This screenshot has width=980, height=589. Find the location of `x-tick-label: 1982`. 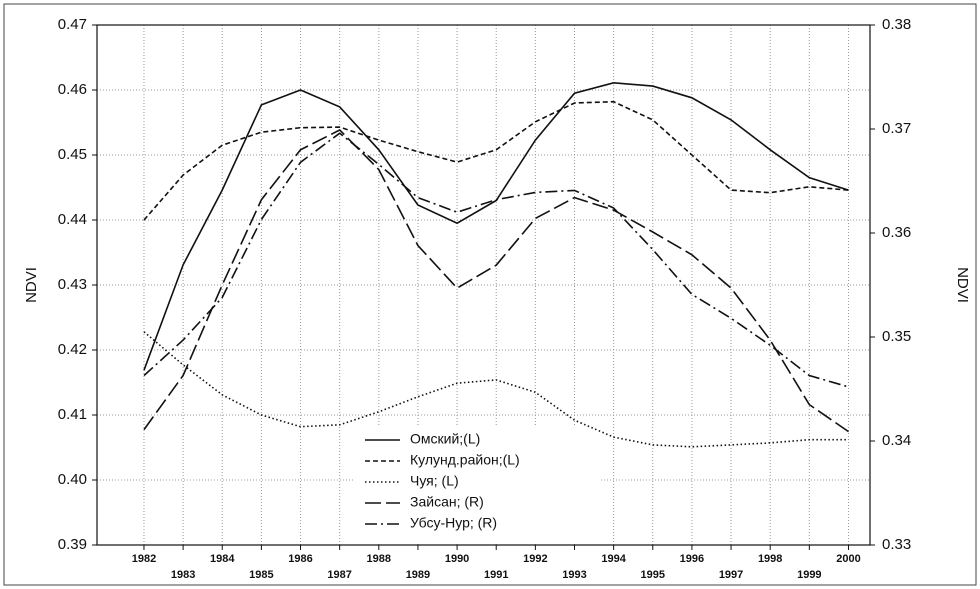

x-tick-label: 1982 is located at coordinates (144, 559).